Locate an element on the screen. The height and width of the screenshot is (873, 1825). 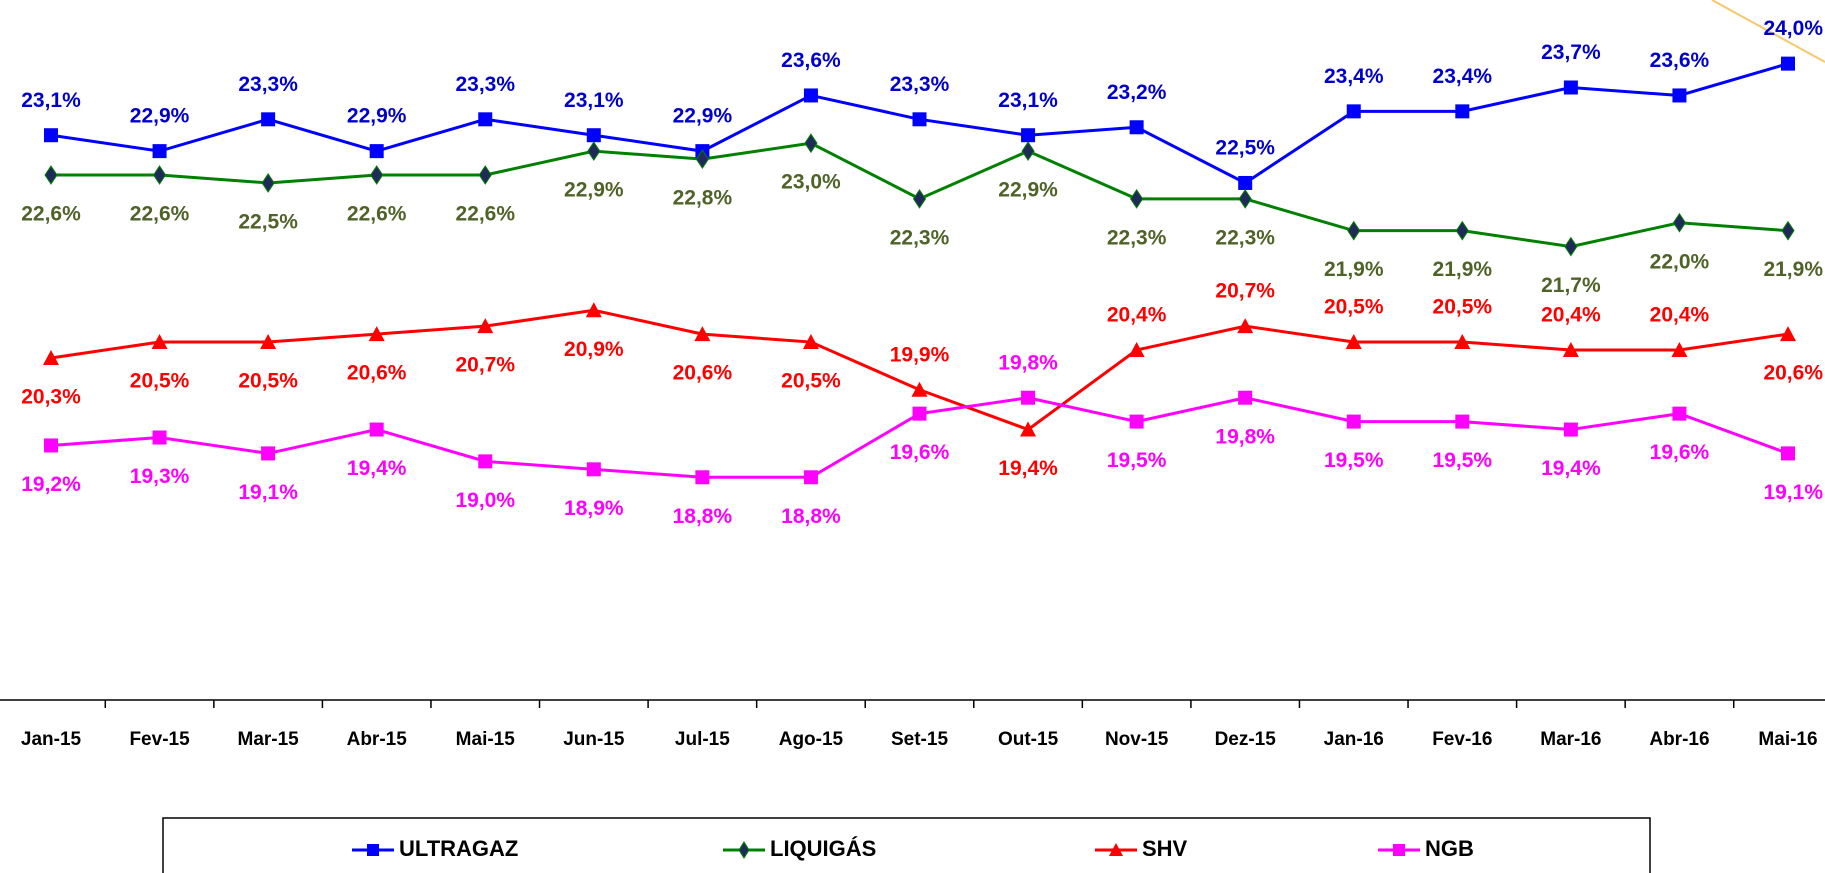
data-label: 19,9% is located at coordinates (920, 354).